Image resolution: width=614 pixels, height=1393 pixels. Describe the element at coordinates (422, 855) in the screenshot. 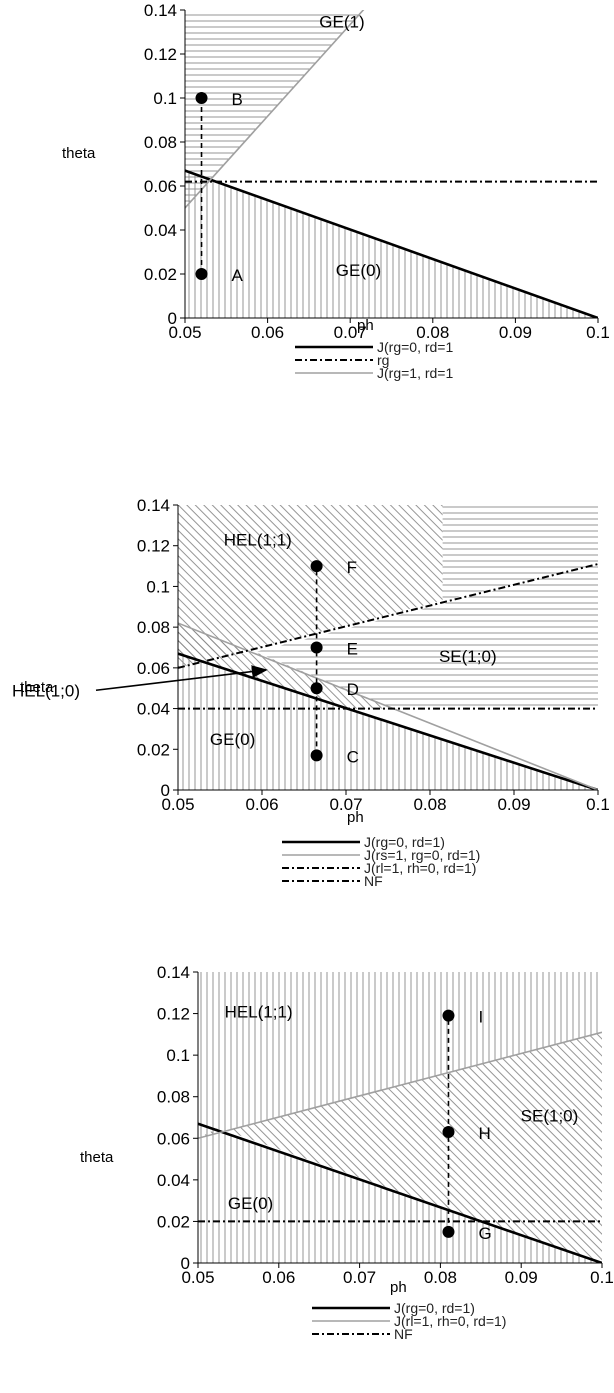

I see `legend-label: J(rs=1, rg=0, rd=1)` at that location.